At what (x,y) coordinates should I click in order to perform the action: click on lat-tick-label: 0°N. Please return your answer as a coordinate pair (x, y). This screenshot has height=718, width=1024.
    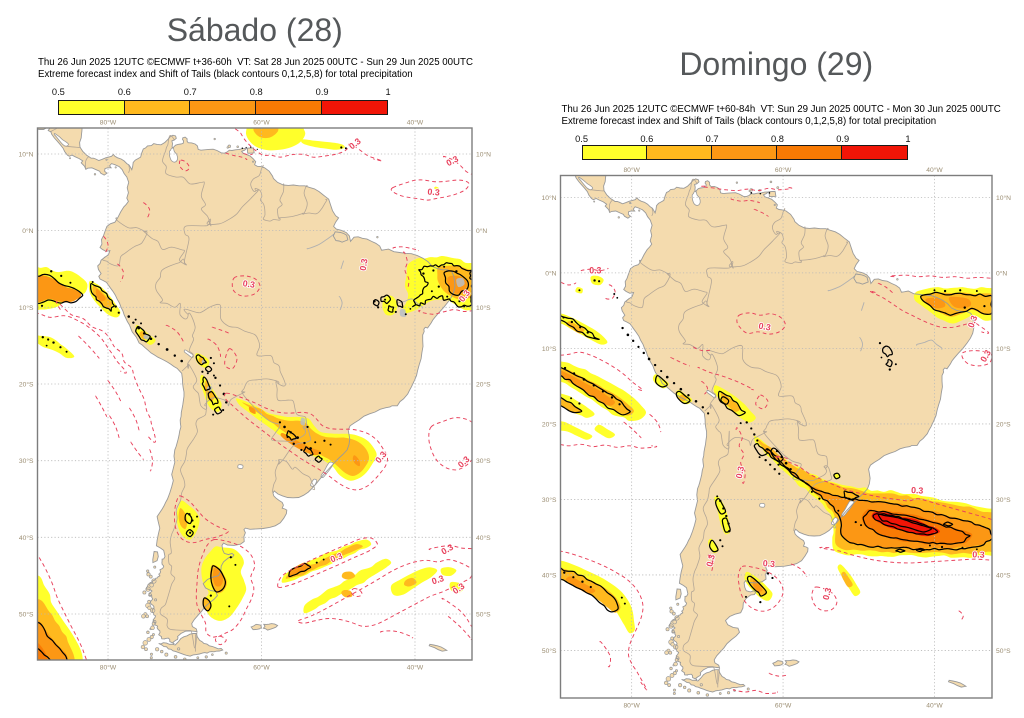
    Looking at the image, I should click on (27, 231).